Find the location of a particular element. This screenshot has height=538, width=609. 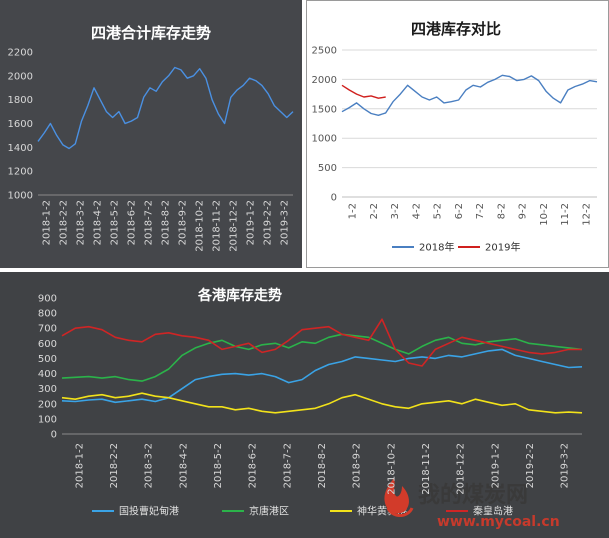

chart3-x-tick-label: 2018-7-2 is located at coordinates (287, 465).